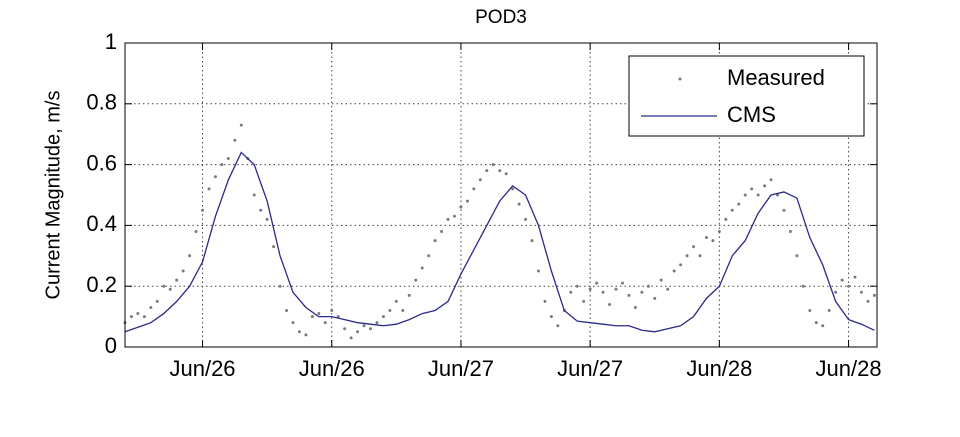  I want to click on legend-label: CMS, so click(751, 114).